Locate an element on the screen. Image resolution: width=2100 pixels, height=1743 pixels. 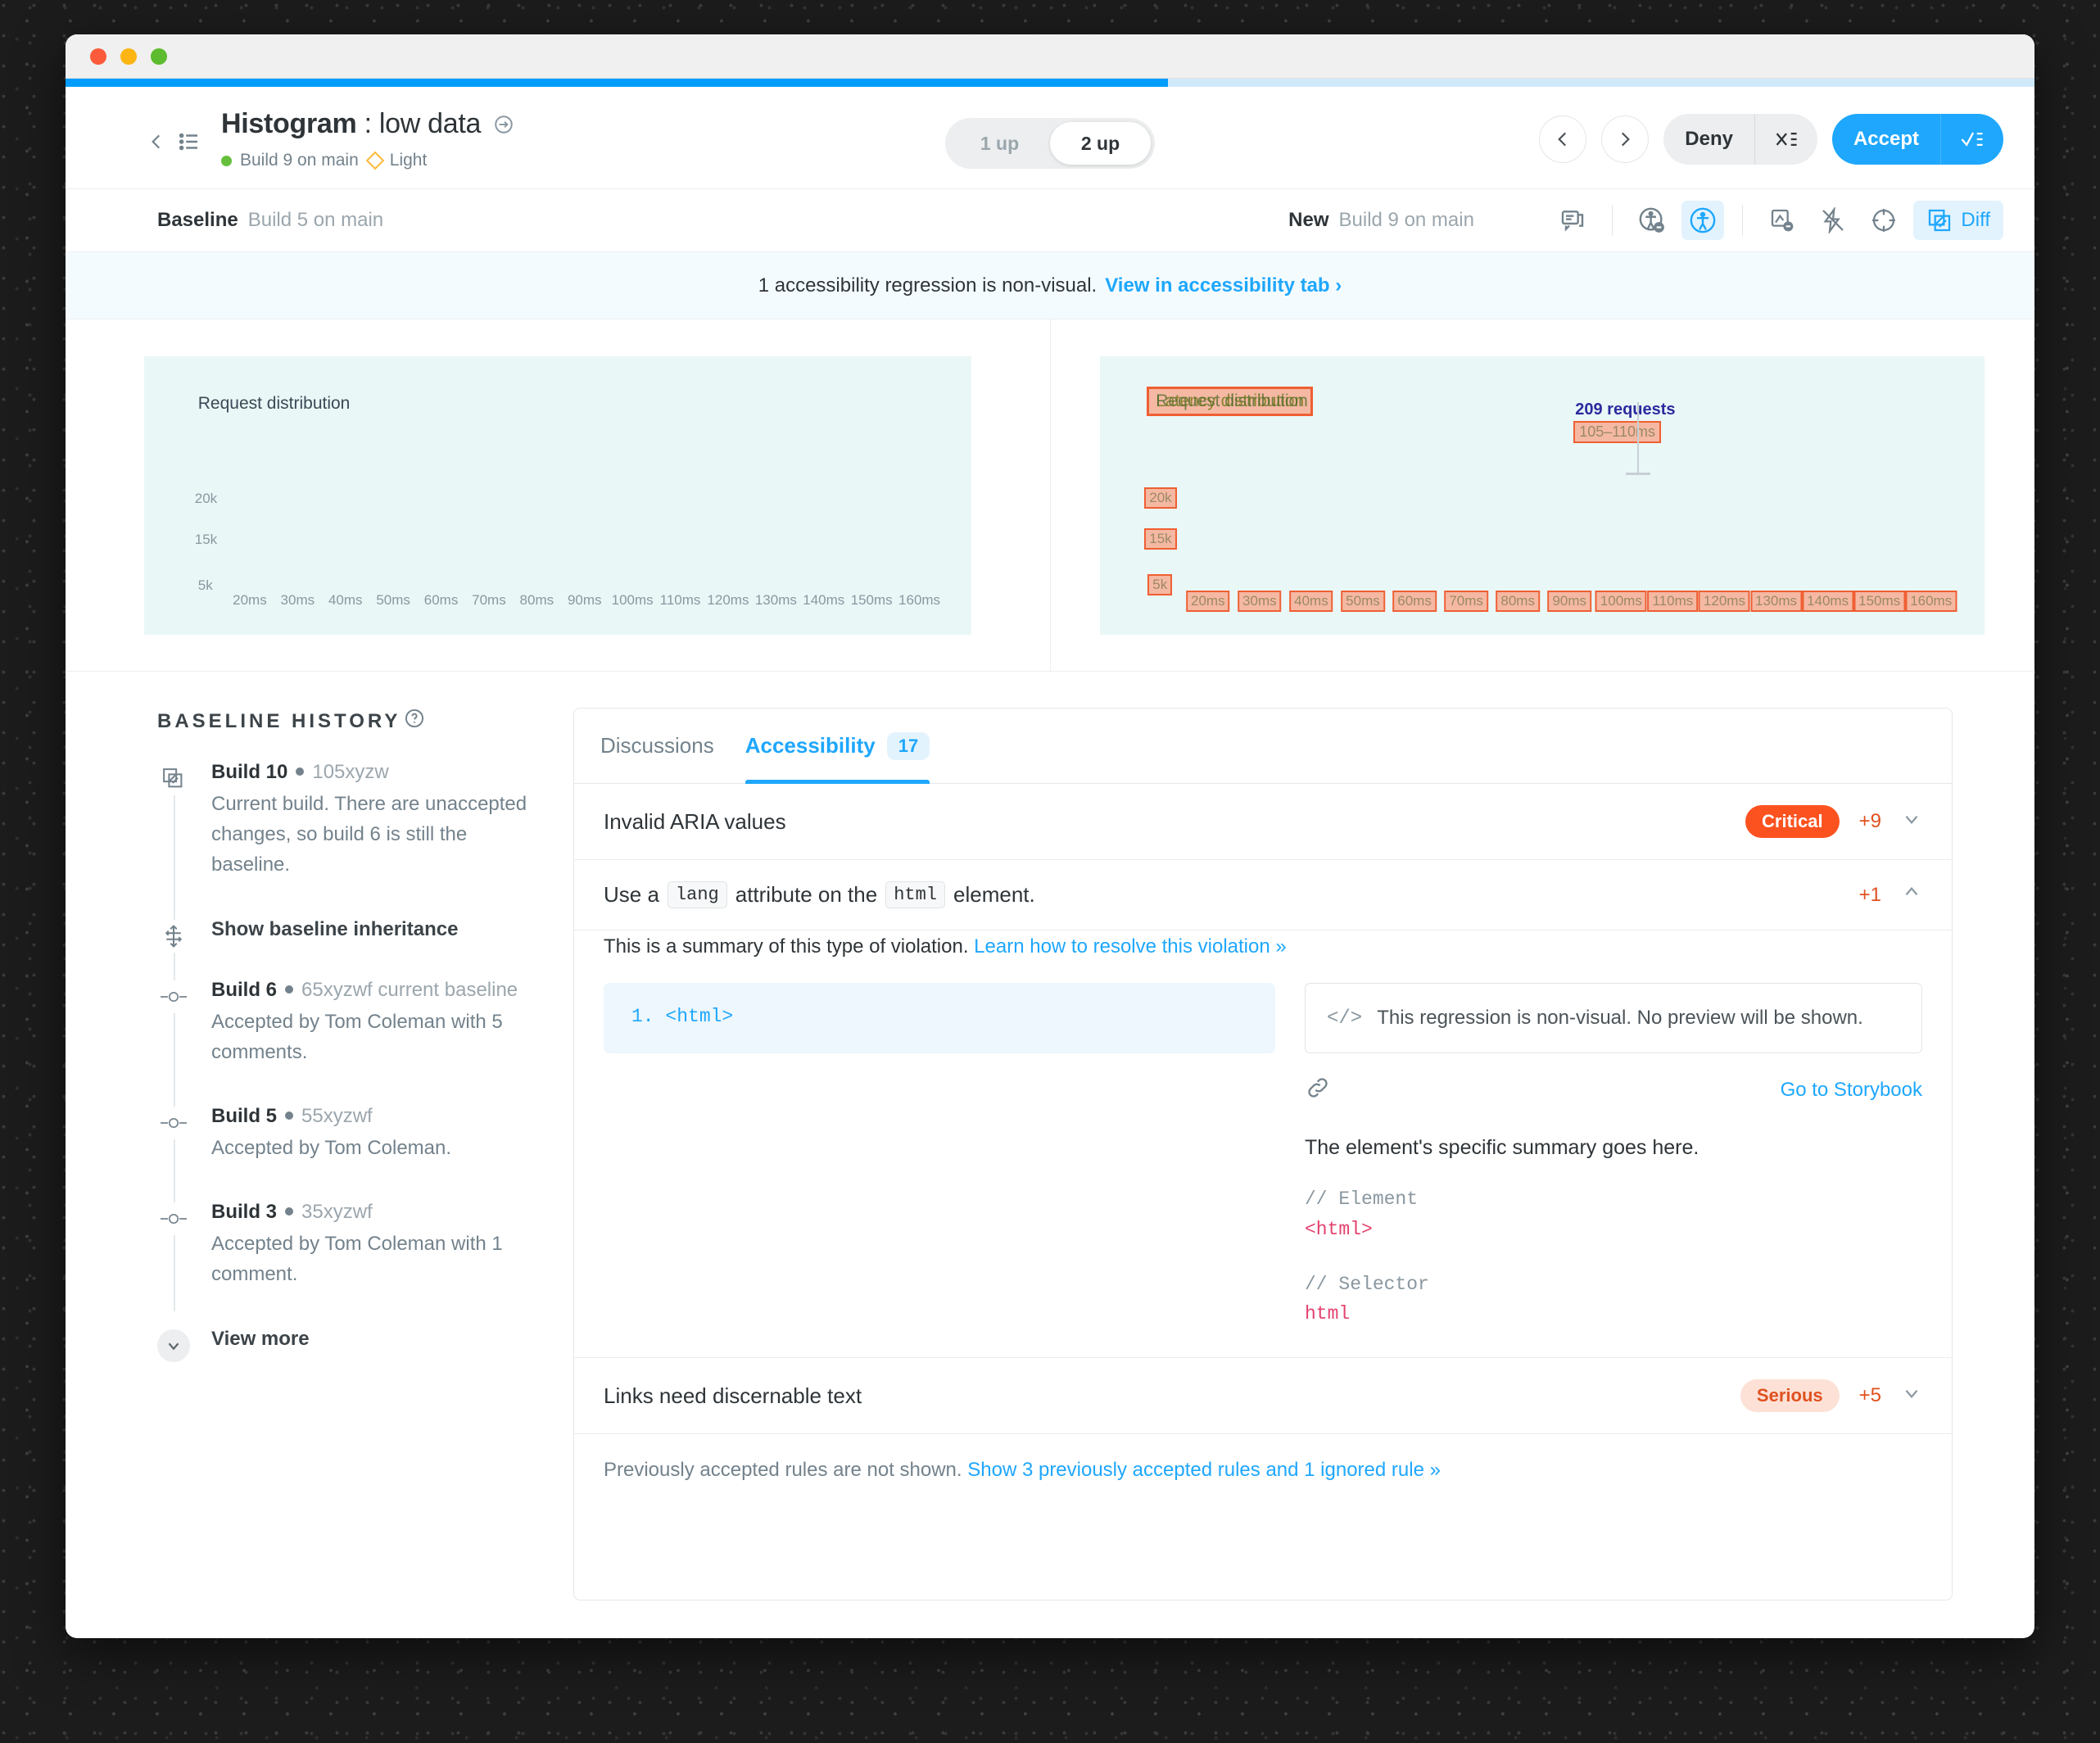
baseline-ytick-5k: 5k is located at coordinates (205, 585).